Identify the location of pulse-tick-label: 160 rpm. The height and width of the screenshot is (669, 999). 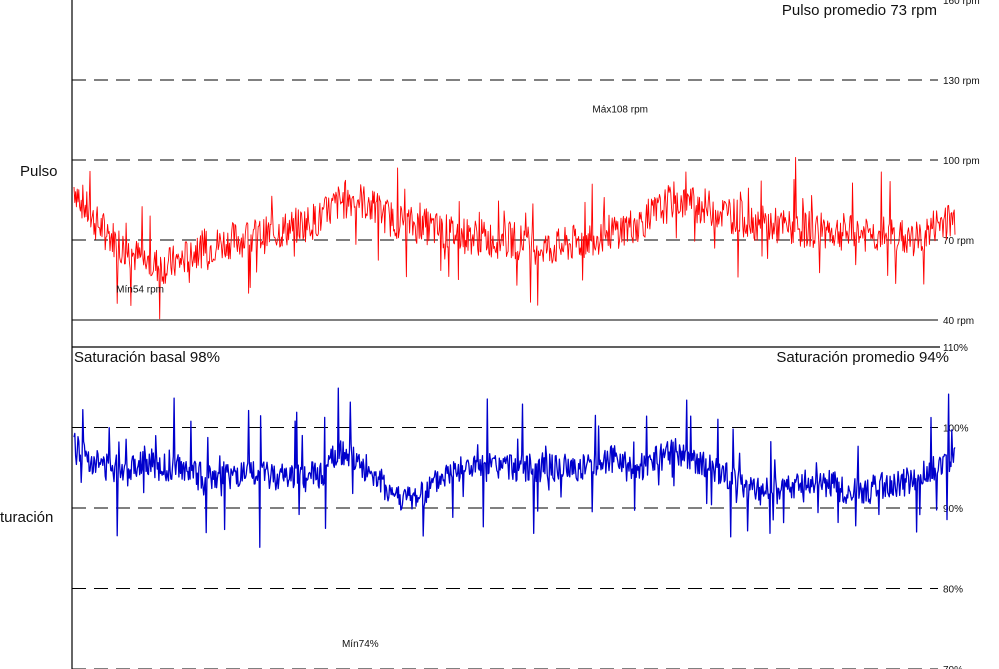
(961, 3).